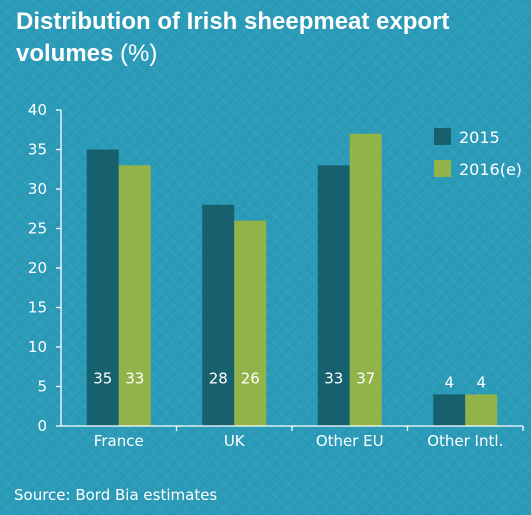 The image size is (531, 515). What do you see at coordinates (37, 268) in the screenshot?
I see `y-tick-label: 20` at bounding box center [37, 268].